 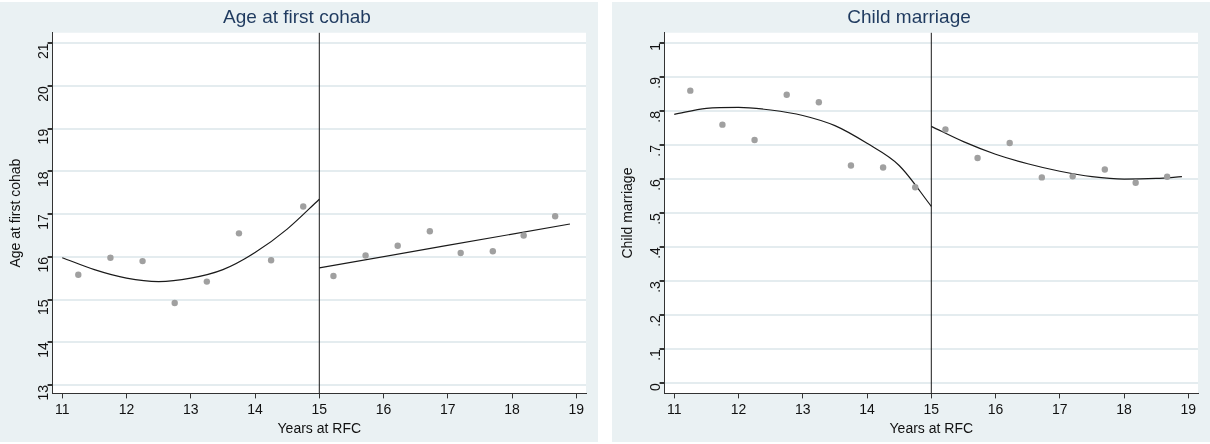 I want to click on y-tick-label: .7, so click(x=655, y=150).